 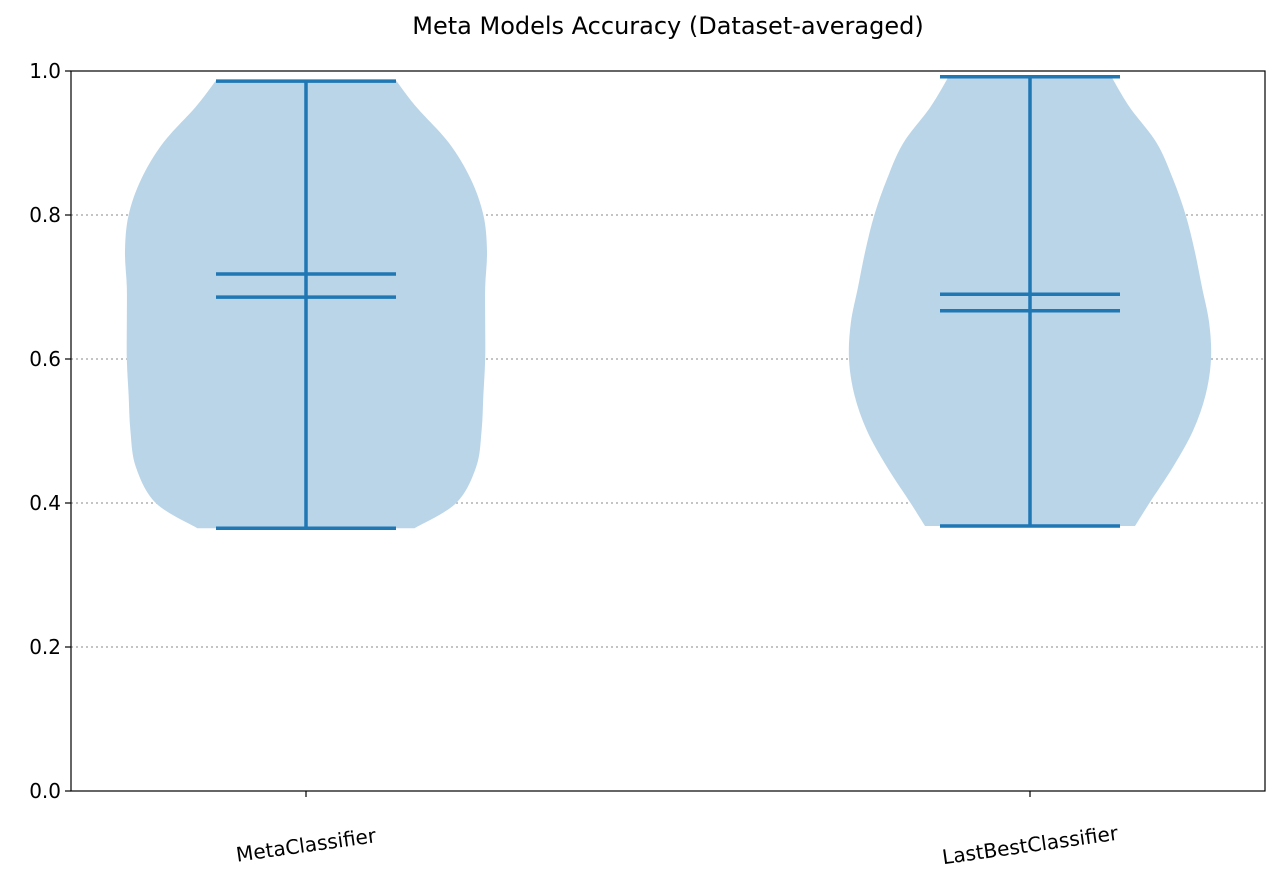 What do you see at coordinates (45, 359) in the screenshot?
I see `y-tick-label: 0.6` at bounding box center [45, 359].